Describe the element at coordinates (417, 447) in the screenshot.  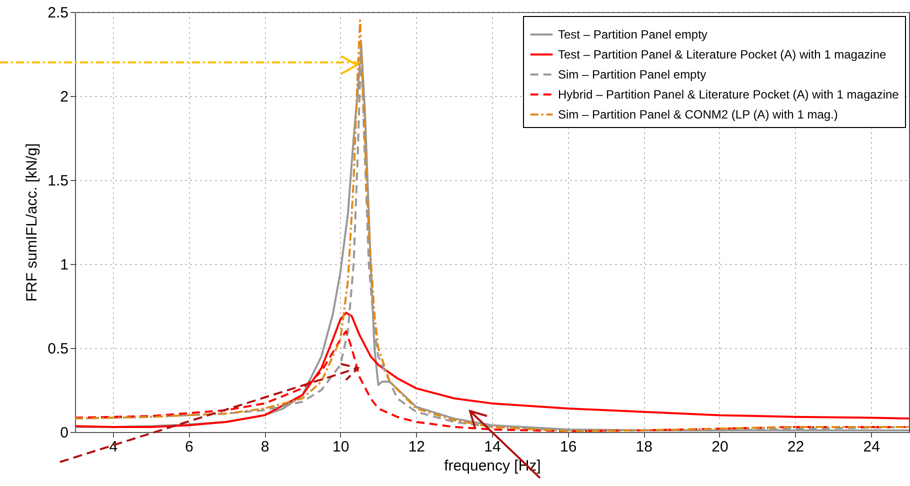
I see `x-tick-label: 12` at that location.